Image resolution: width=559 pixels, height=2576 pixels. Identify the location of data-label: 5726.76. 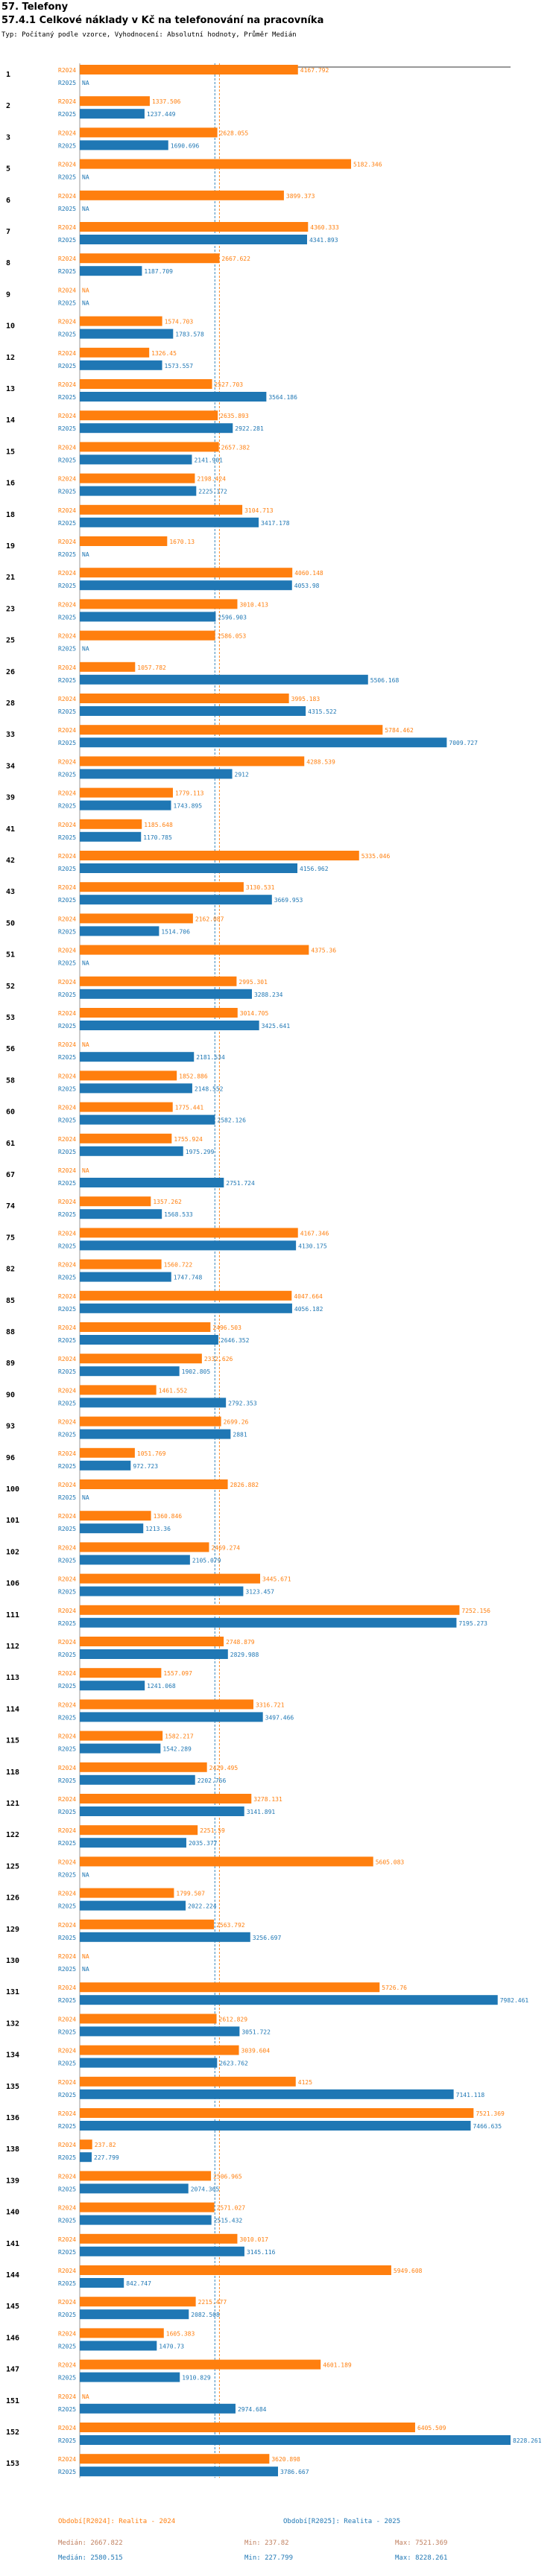
(394, 1988).